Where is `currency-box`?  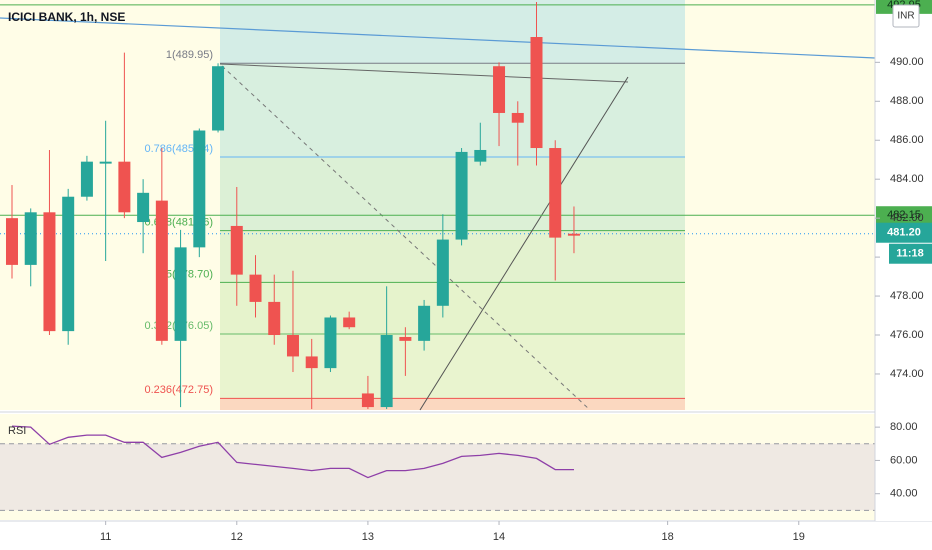
currency-box is located at coordinates (906, 16).